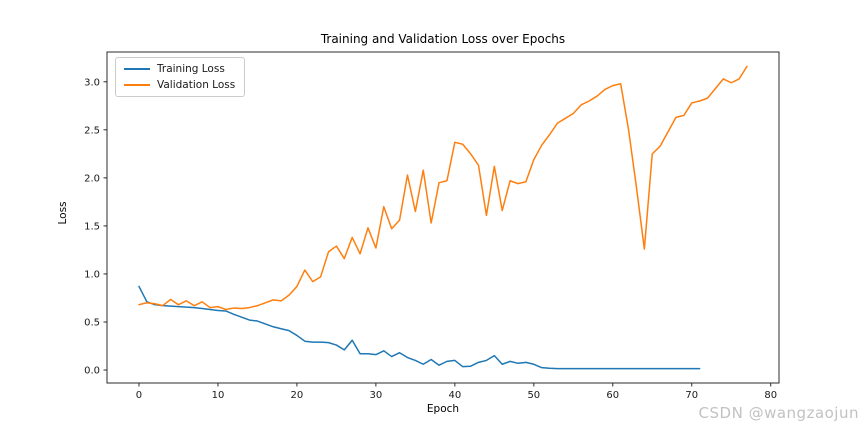  I want to click on x-axis-label: Epoch, so click(443, 409).